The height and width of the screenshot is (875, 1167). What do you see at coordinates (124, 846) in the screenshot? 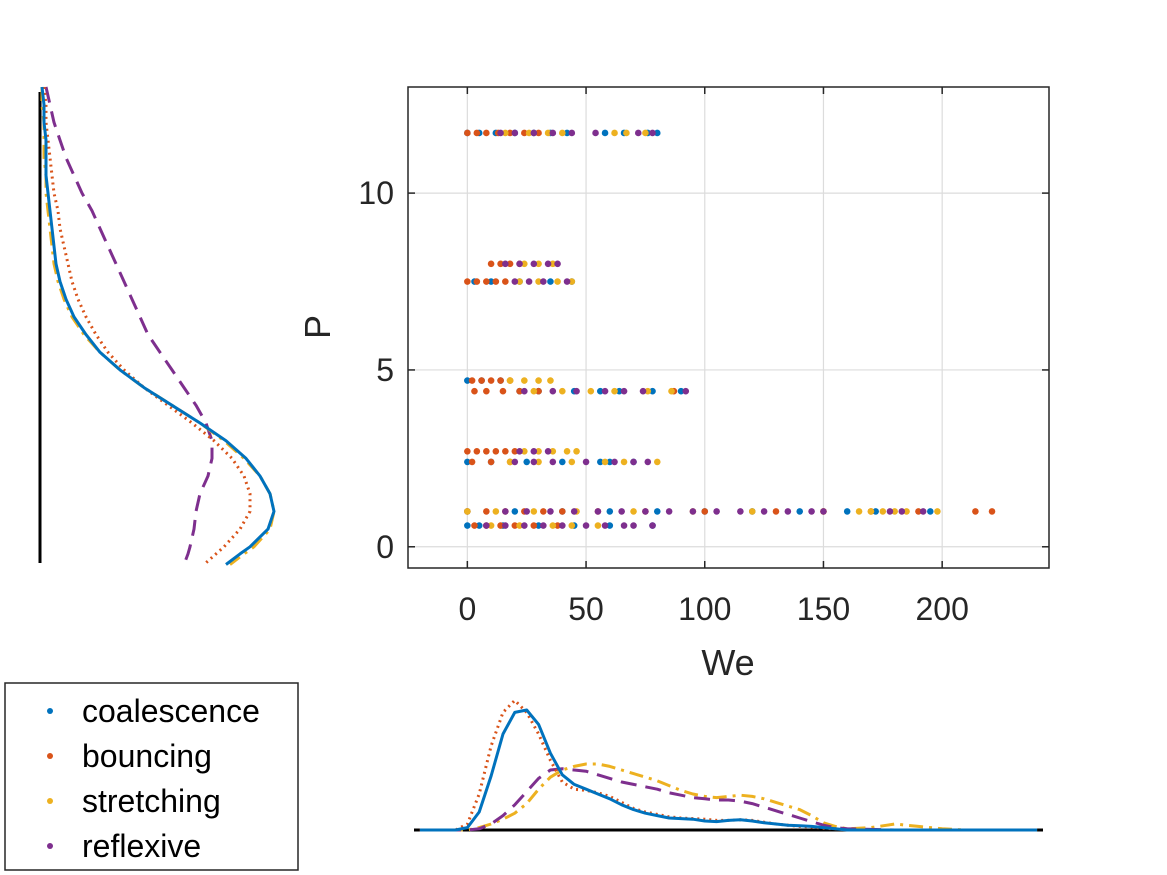
I see `legend-item-reflexive: reflexive` at bounding box center [124, 846].